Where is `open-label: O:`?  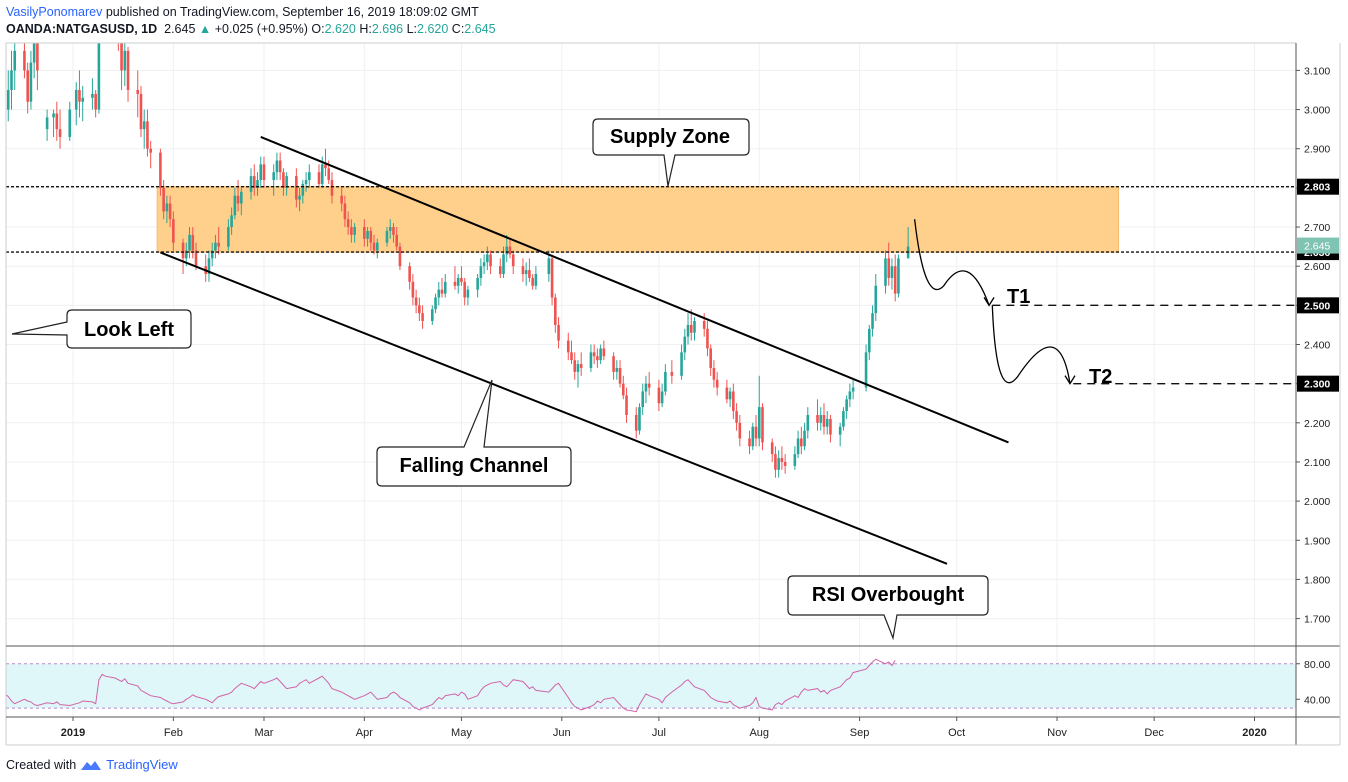
open-label: O: is located at coordinates (318, 29).